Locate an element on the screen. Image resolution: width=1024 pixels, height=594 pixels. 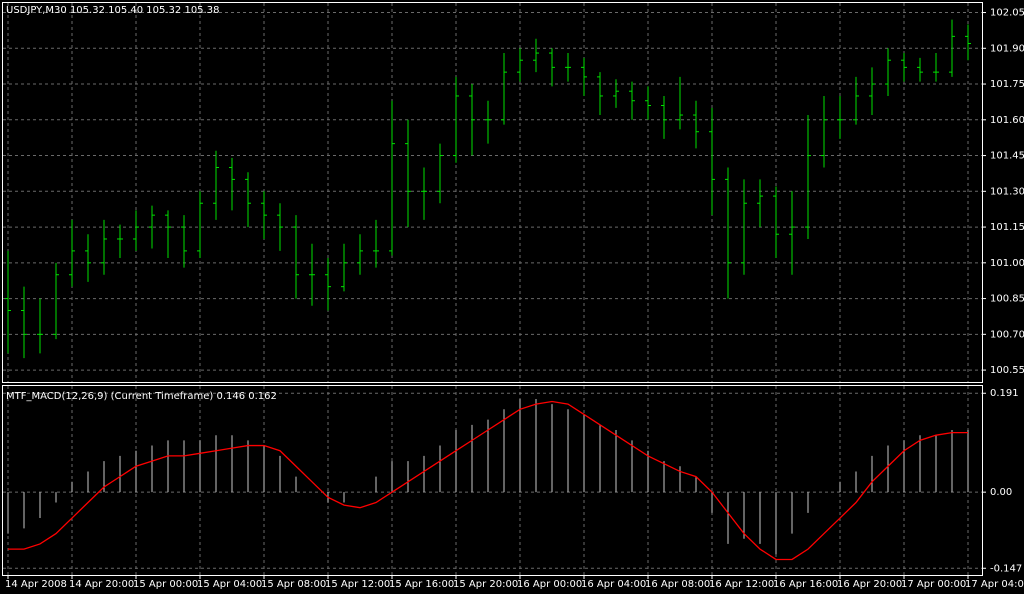
y-tick-label: 102.05 is located at coordinates (1007, 13).